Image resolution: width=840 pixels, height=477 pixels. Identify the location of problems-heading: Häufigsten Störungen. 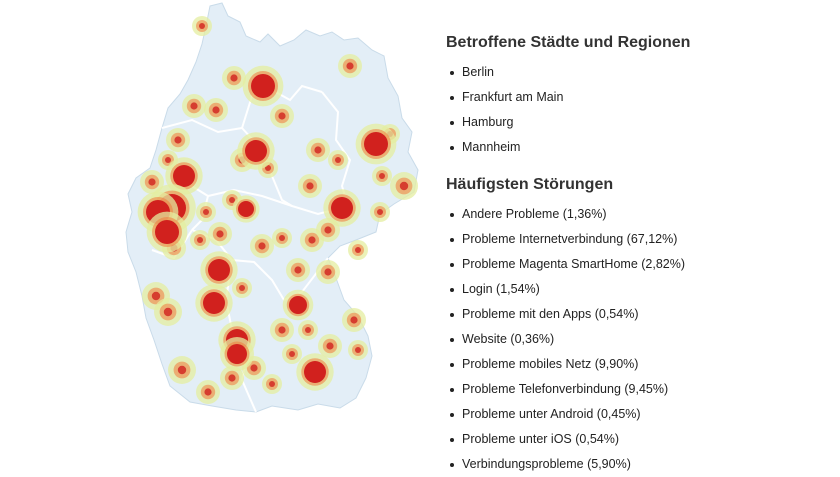
(530, 184).